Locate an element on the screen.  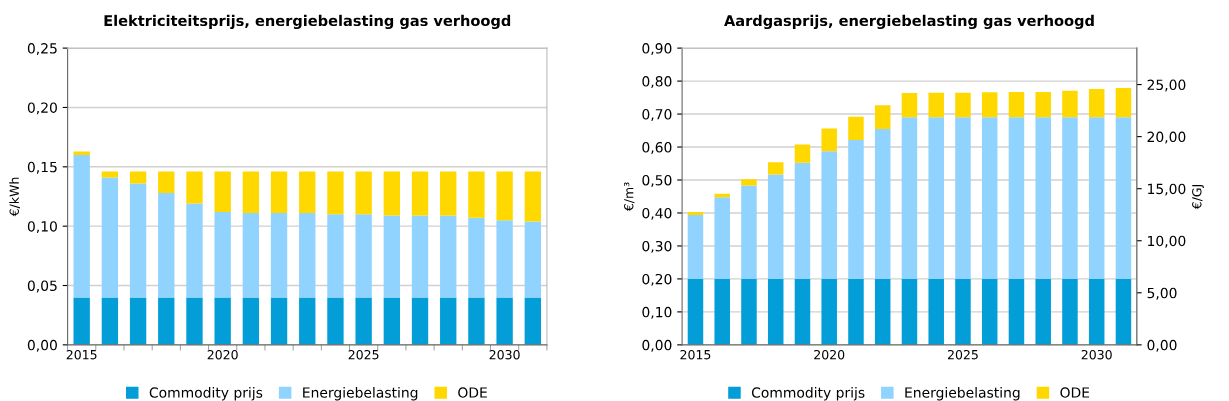
y2-tick-label: 20,00 is located at coordinates (1166, 137).